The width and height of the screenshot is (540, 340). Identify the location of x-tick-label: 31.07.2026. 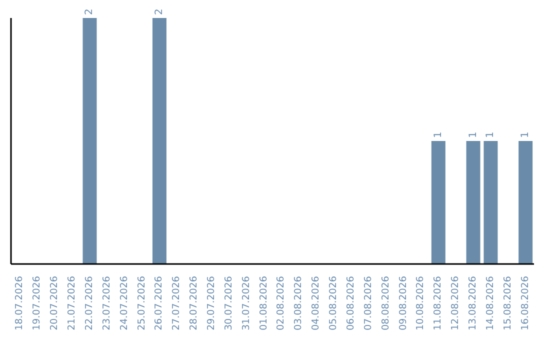
(246, 303).